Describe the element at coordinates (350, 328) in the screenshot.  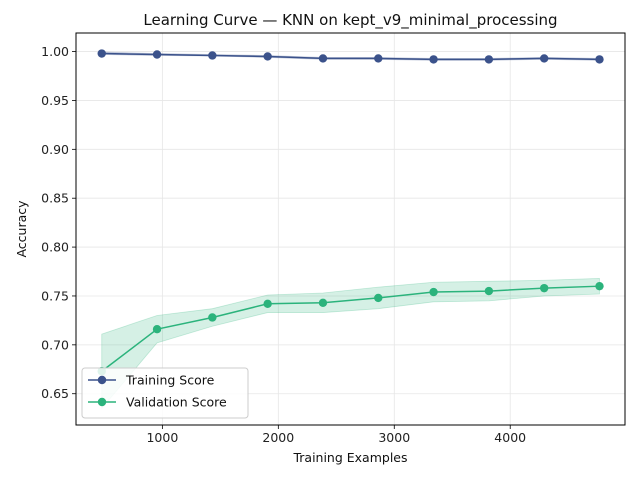
I see `validation-score-line` at that location.